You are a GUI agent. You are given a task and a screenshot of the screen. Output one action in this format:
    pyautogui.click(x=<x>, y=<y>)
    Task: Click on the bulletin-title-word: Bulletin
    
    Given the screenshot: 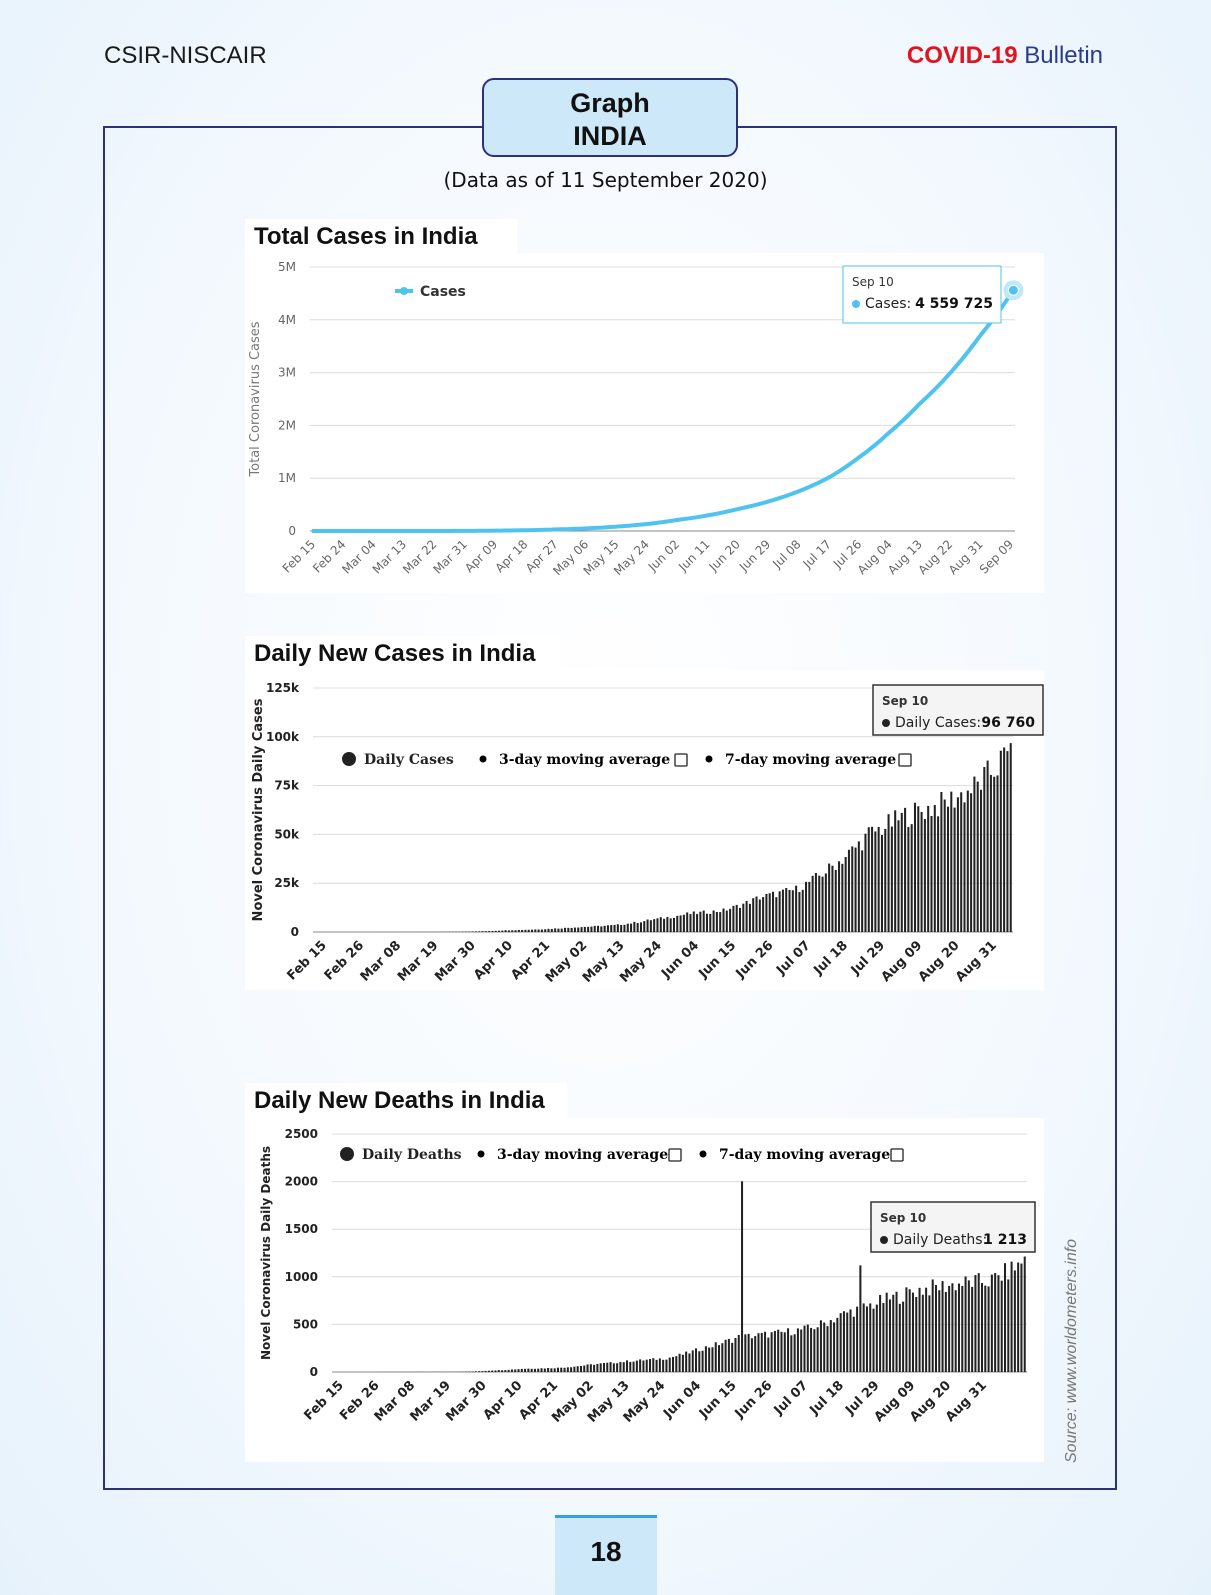 What is the action you would take?
    pyautogui.click(x=1063, y=55)
    